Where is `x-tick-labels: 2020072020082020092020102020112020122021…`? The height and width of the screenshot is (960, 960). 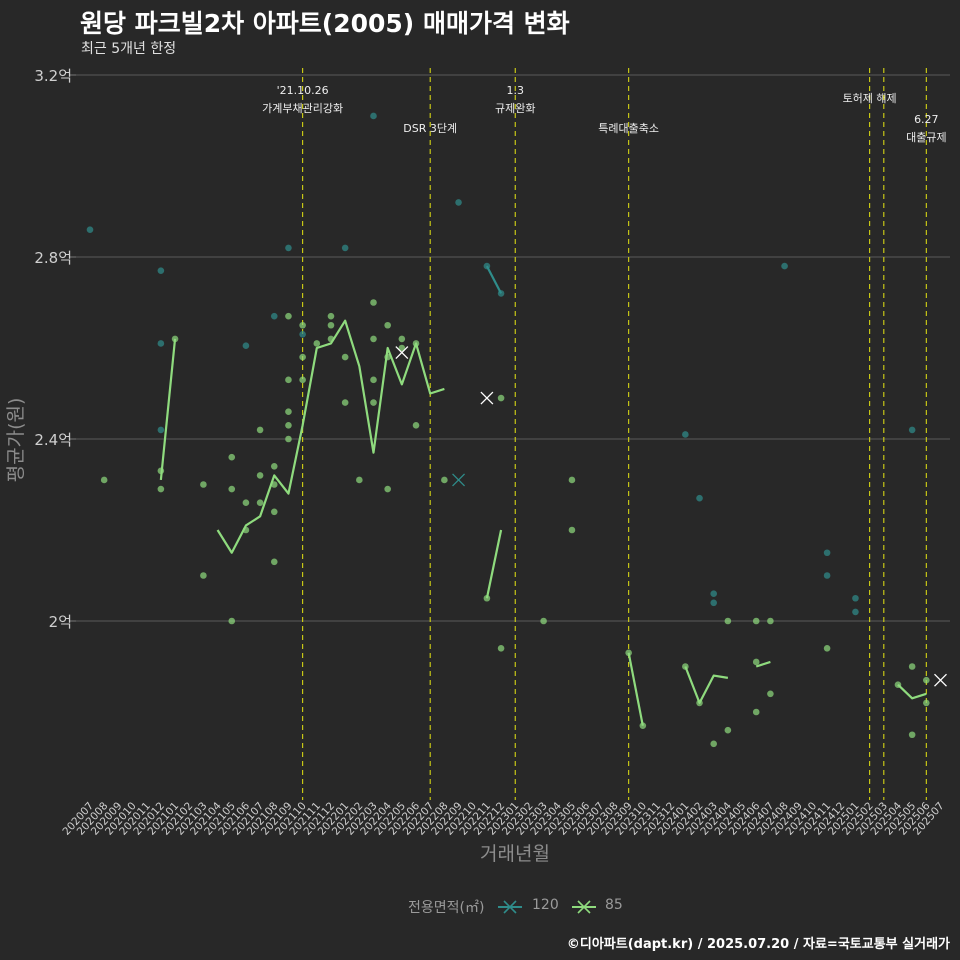 x-tick-labels: 2020072020082020092020102020112020122021… is located at coordinates (503, 819).